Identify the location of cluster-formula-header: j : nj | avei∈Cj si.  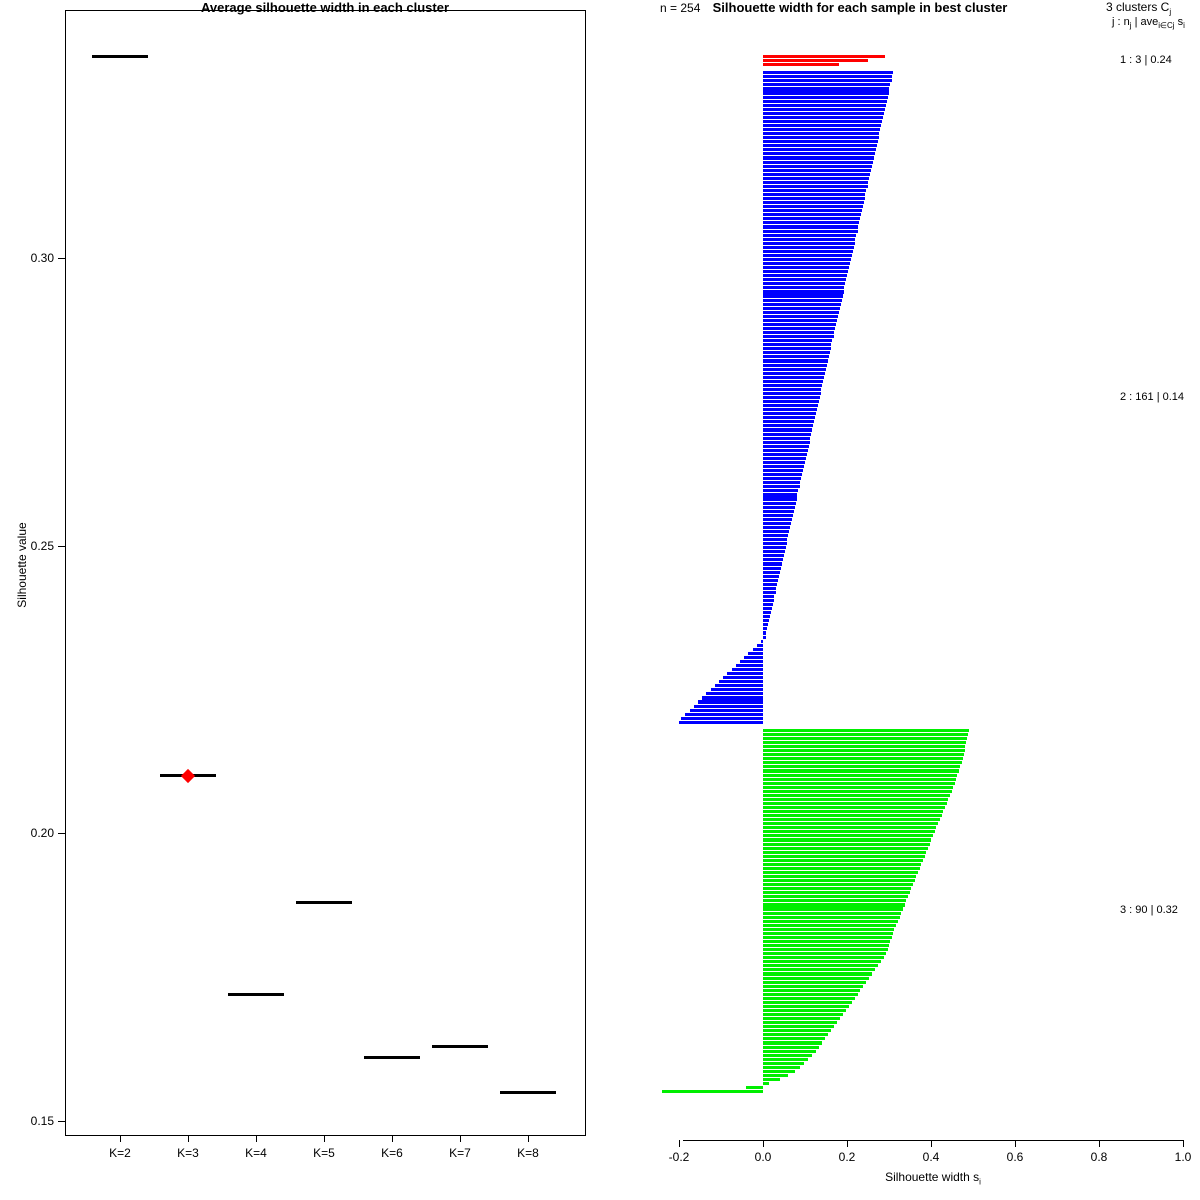
(1156, 23).